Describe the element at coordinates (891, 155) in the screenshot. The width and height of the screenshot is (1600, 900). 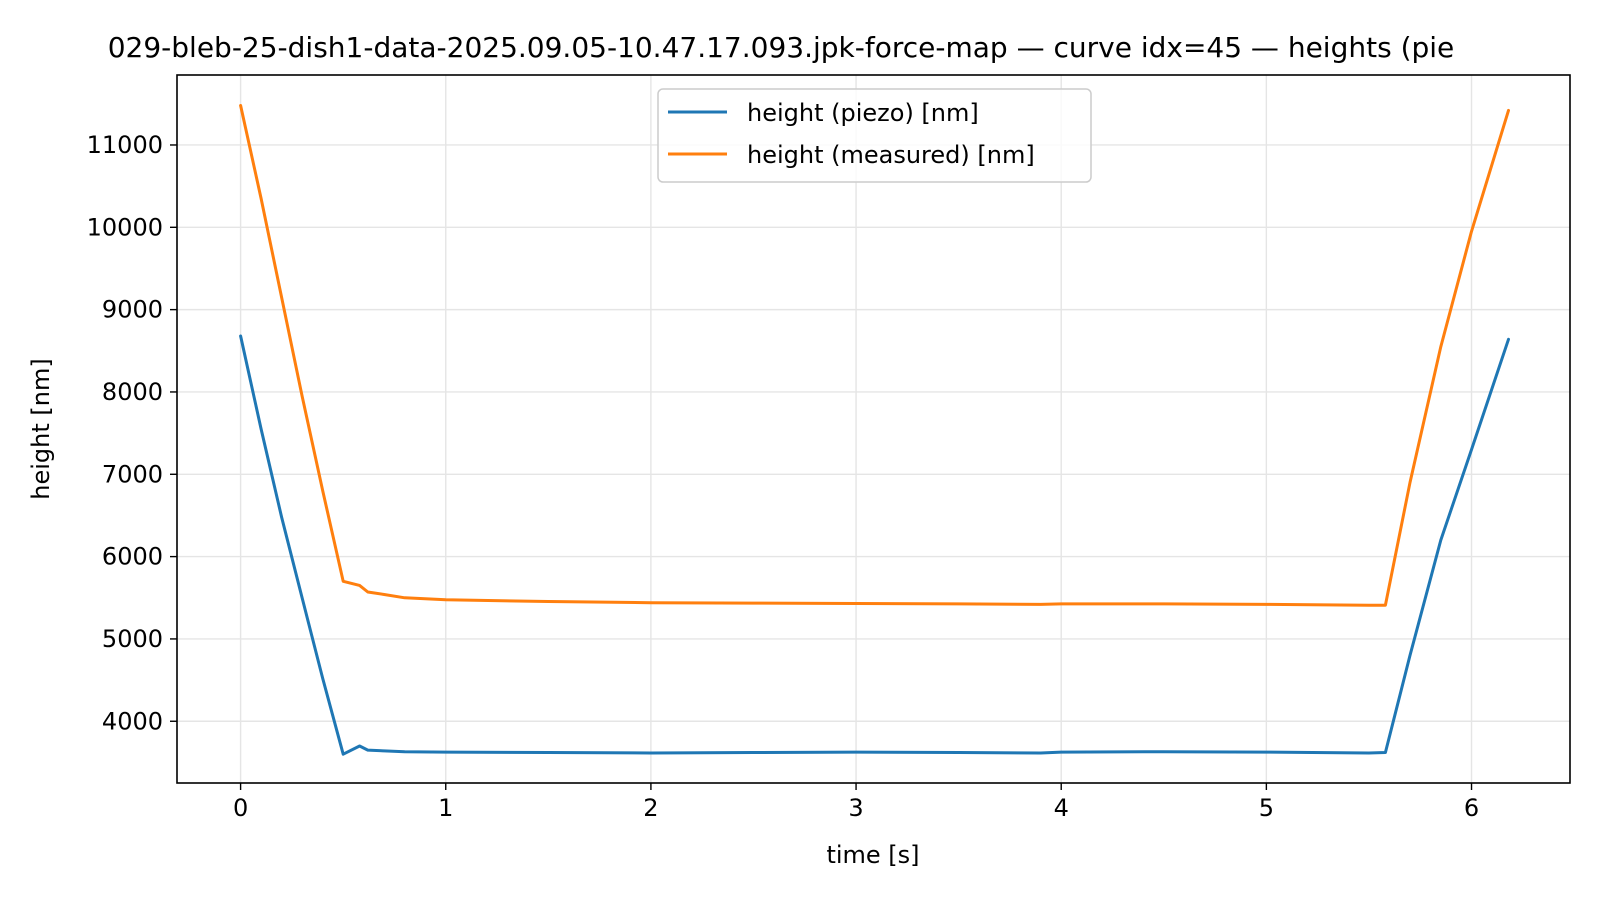
I see `legend-label-measured: height (measured) [nm]` at that location.